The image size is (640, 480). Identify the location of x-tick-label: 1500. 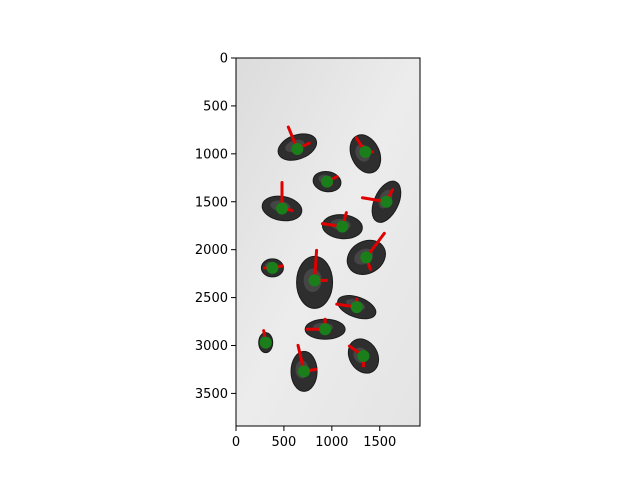
(379, 442).